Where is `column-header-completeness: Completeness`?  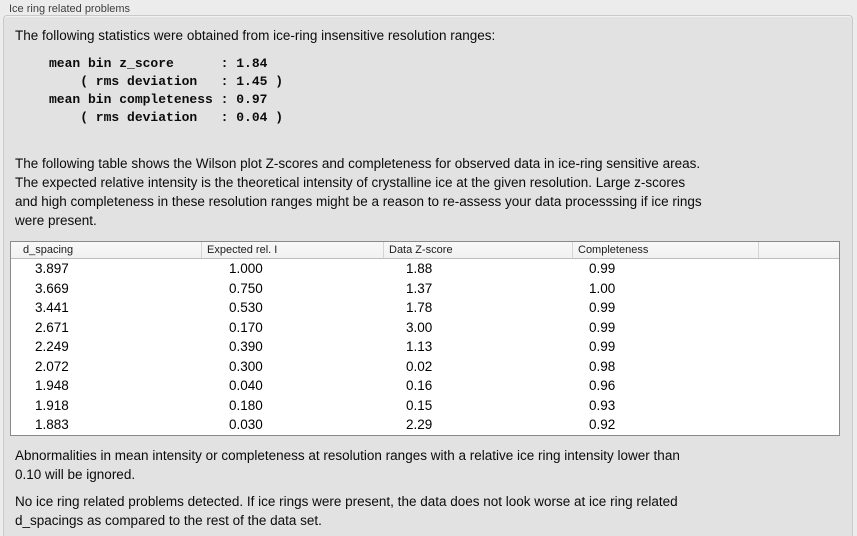 column-header-completeness: Completeness is located at coordinates (666, 250).